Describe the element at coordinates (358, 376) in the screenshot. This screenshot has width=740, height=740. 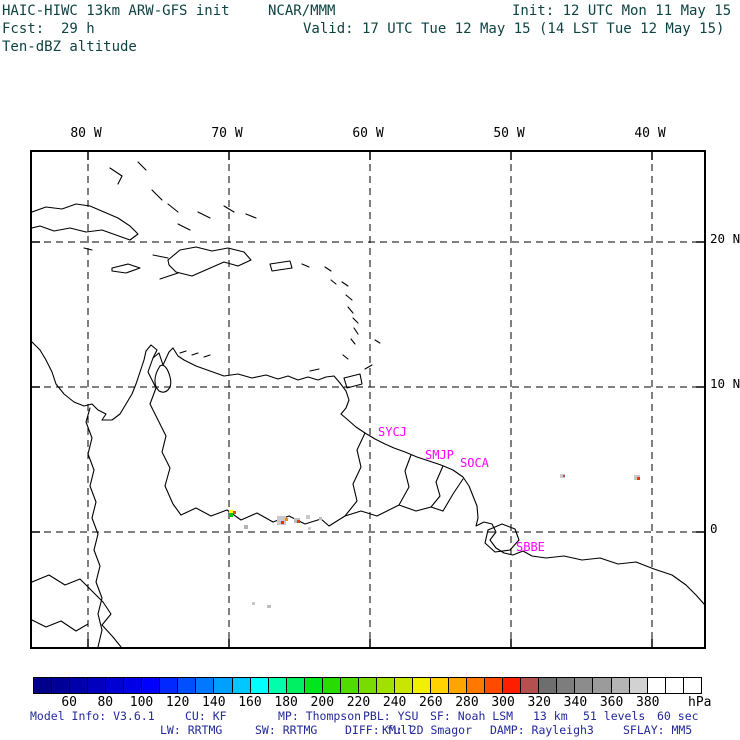
I see `island-trinidad-tobago` at that location.